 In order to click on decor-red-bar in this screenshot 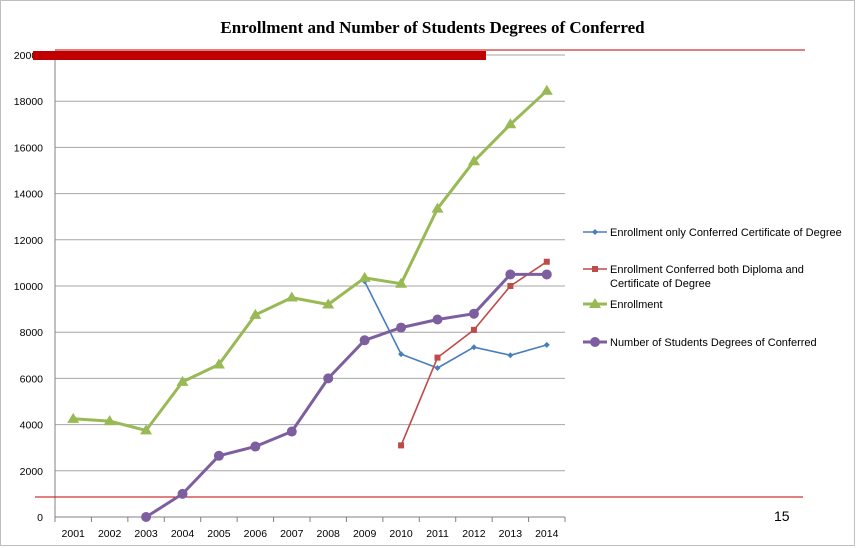, I will do `click(259, 55)`.